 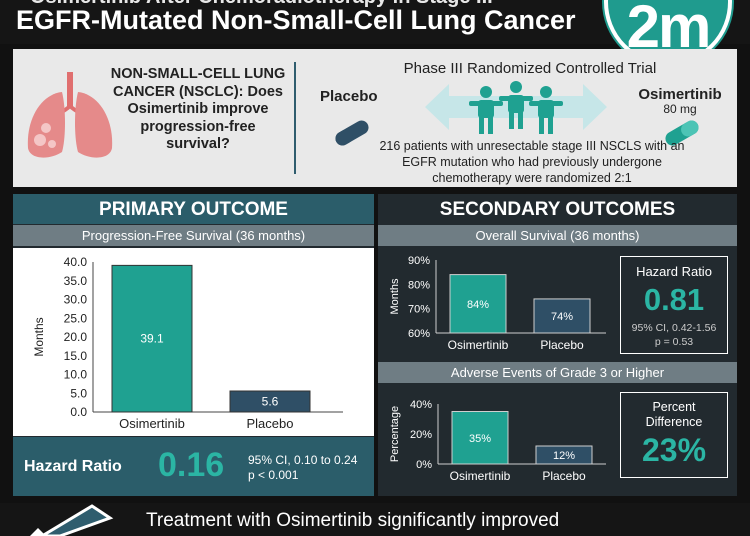 What do you see at coordinates (421, 405) in the screenshot?
I see `y-tick-label: 40%` at bounding box center [421, 405].